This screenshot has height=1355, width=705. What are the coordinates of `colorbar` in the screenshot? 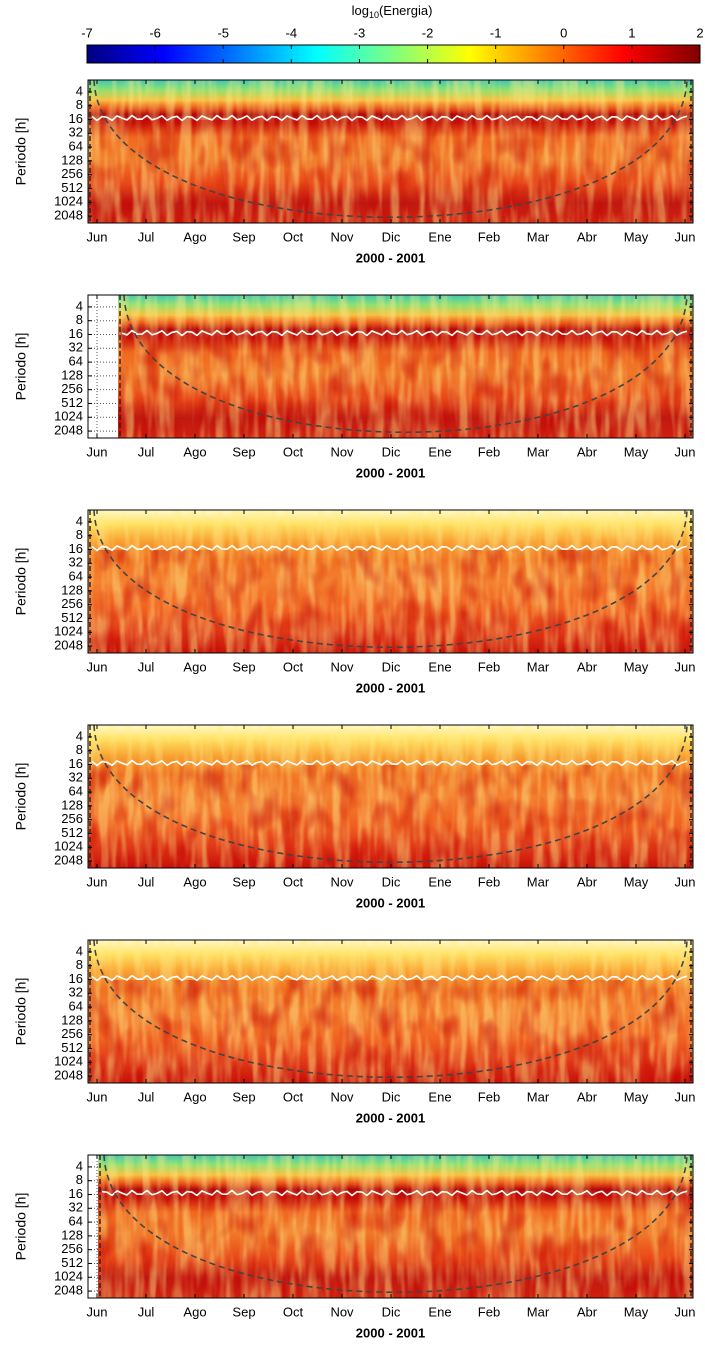 It's located at (393, 54).